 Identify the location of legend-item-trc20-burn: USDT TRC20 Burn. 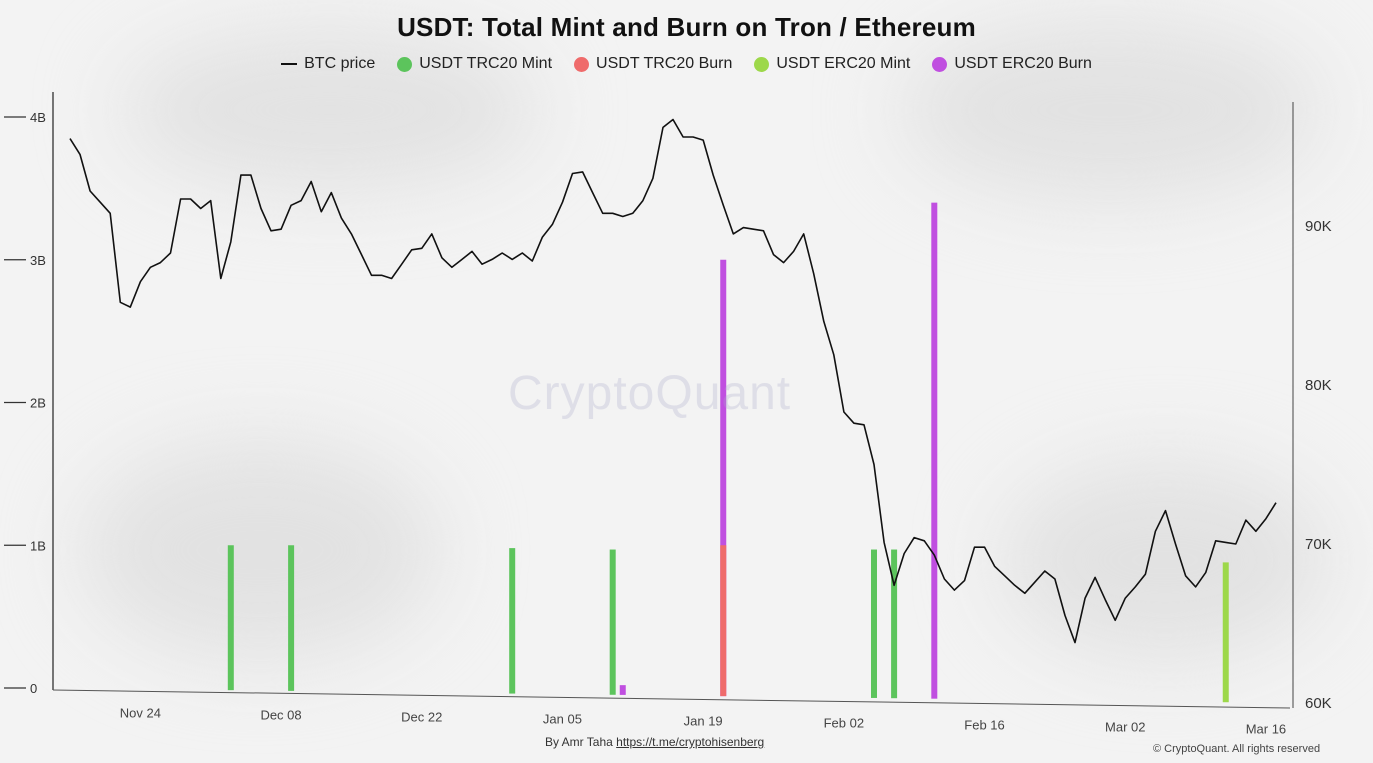
(653, 64).